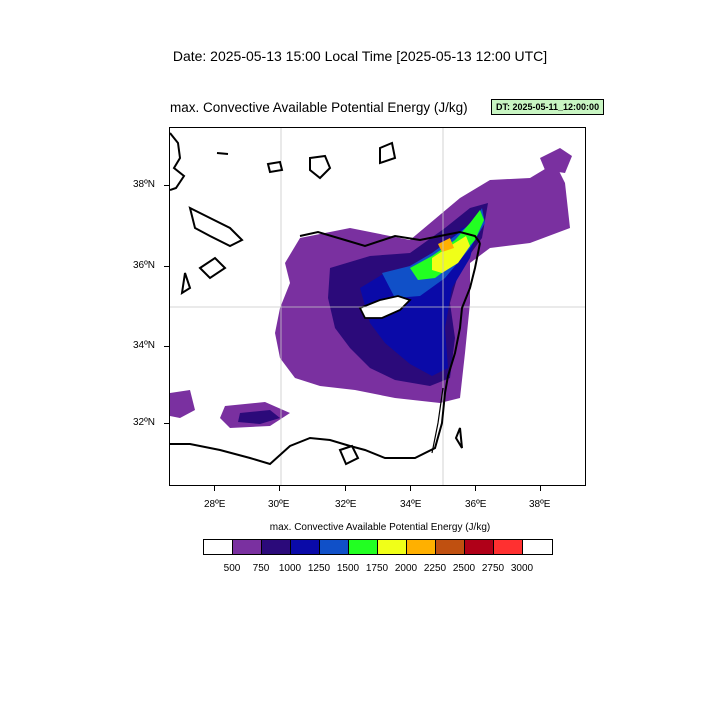 The image size is (720, 720). What do you see at coordinates (548, 107) in the screenshot?
I see `dt-badge: DT: 2025-05-11_12:00:00` at bounding box center [548, 107].